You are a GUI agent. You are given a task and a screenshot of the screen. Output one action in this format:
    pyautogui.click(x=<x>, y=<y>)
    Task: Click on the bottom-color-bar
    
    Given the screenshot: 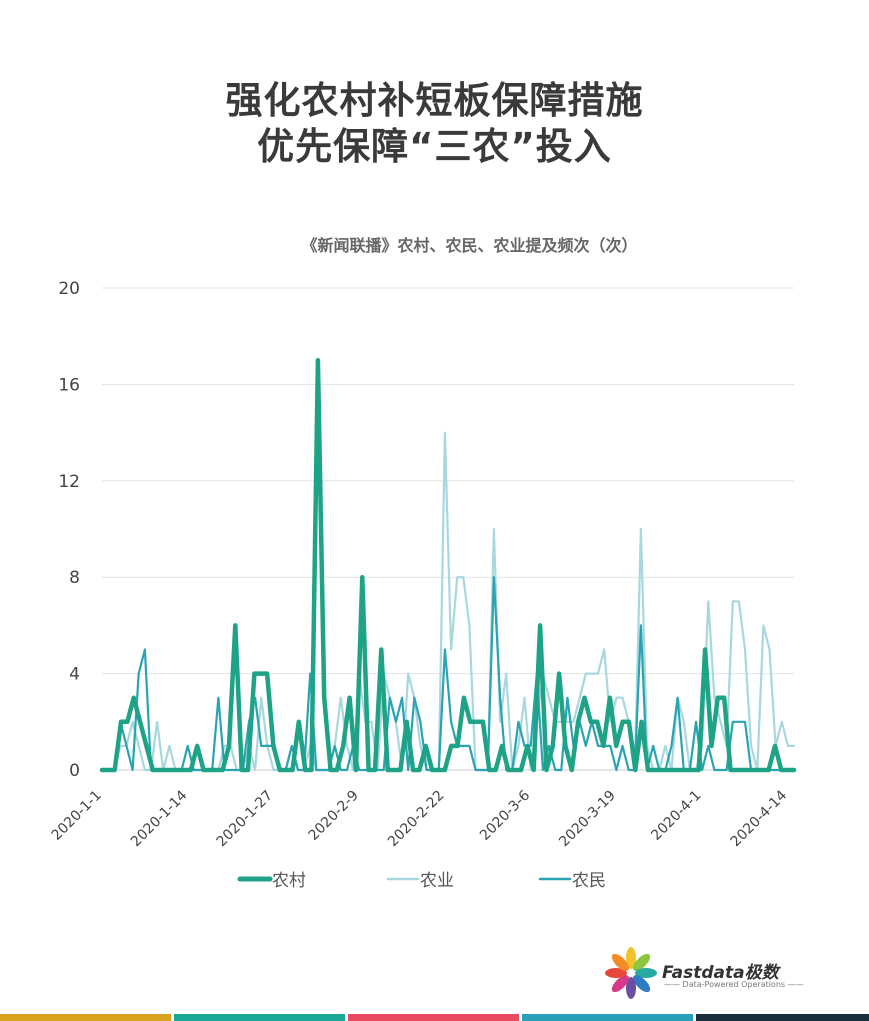 What is the action you would take?
    pyautogui.click(x=434, y=1017)
    